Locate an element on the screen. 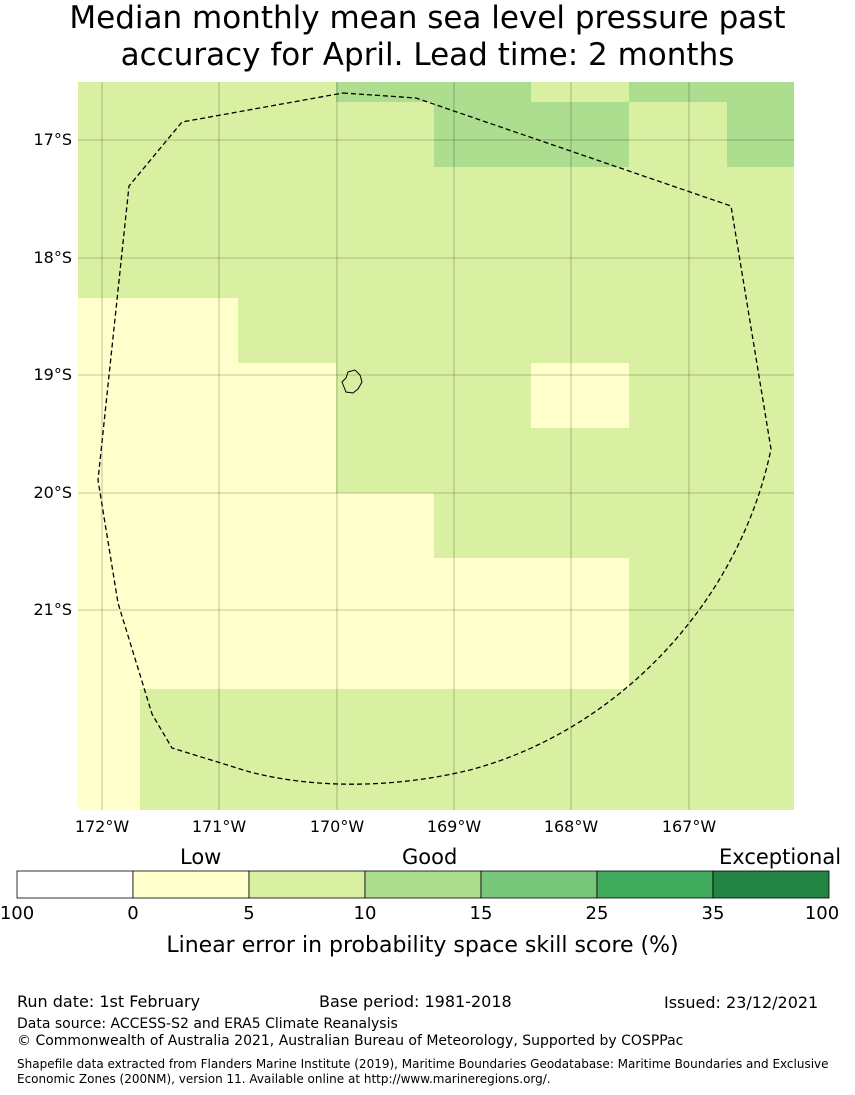  legend-tick: 10 is located at coordinates (365, 913).